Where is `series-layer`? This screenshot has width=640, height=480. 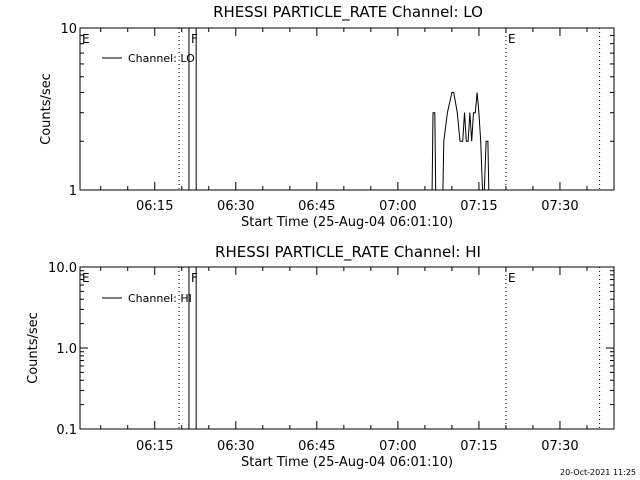 series-layer is located at coordinates (460, 141).